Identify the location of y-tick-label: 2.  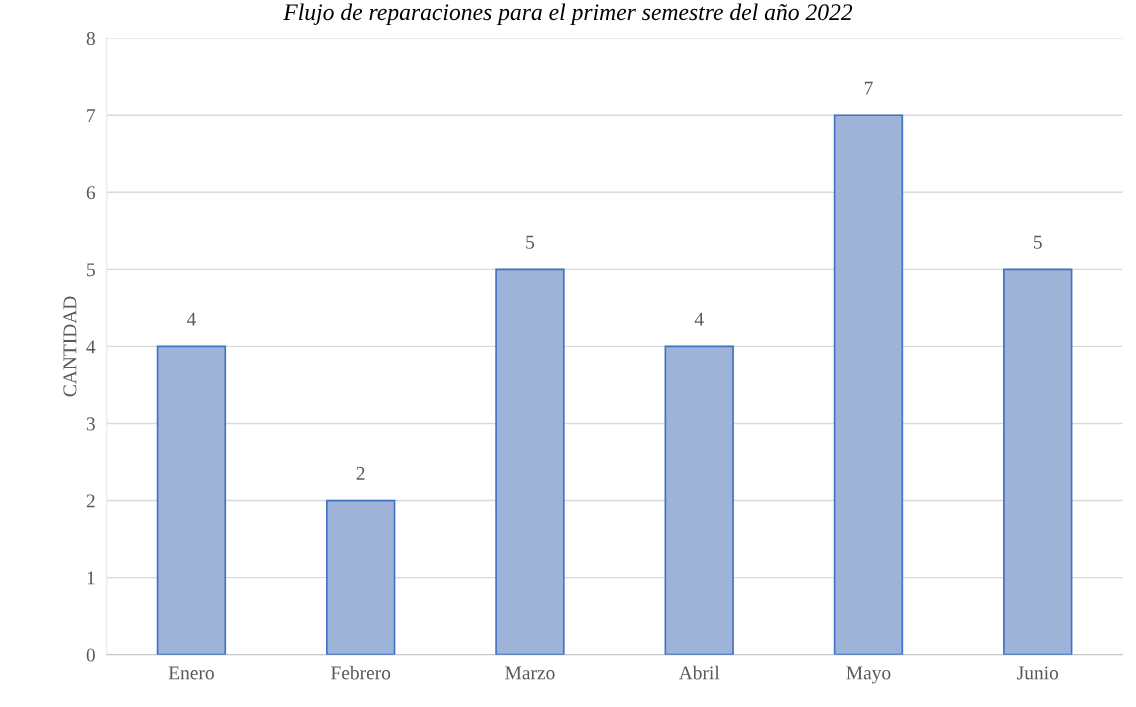
(90, 501).